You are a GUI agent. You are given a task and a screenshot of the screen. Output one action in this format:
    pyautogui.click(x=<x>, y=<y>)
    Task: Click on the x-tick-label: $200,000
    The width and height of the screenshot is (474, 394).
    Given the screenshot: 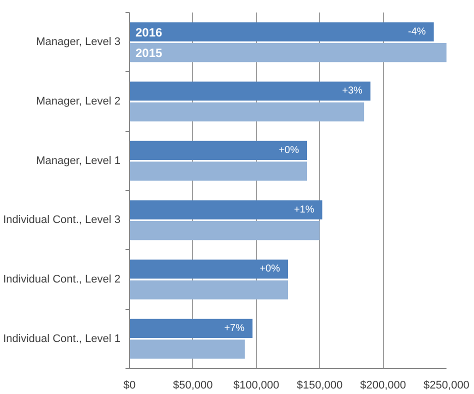 What is the action you would take?
    pyautogui.click(x=383, y=386)
    